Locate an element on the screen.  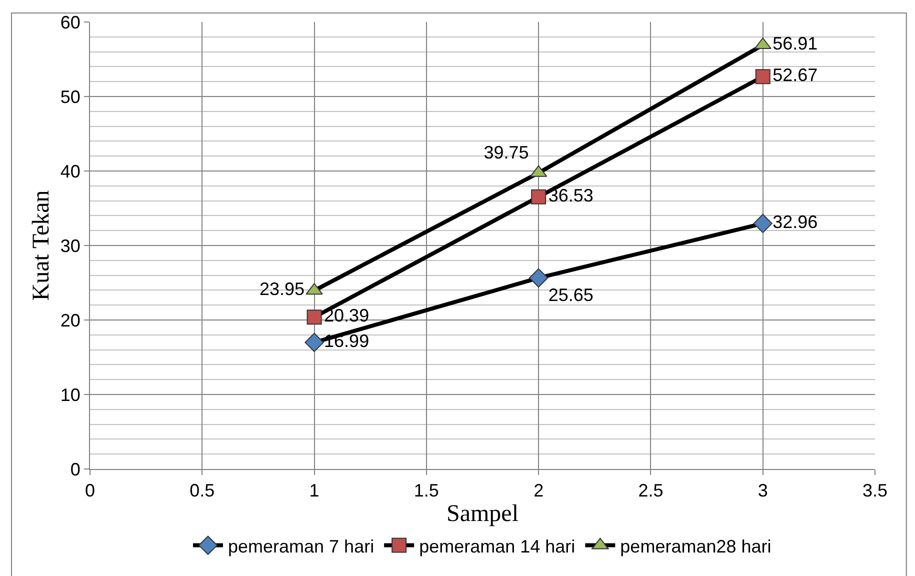
legend-label: pemeraman 14 hari is located at coordinates (497, 546).